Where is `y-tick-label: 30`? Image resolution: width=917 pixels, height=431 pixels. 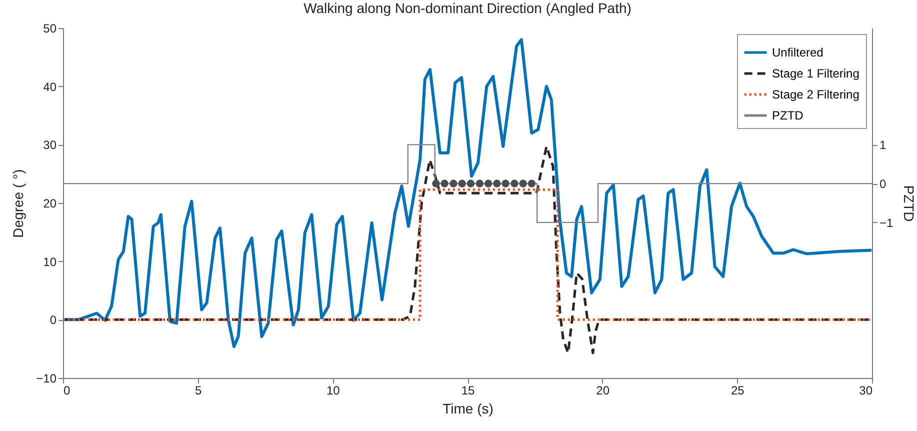
y-tick-label: 30 is located at coordinates (50, 145).